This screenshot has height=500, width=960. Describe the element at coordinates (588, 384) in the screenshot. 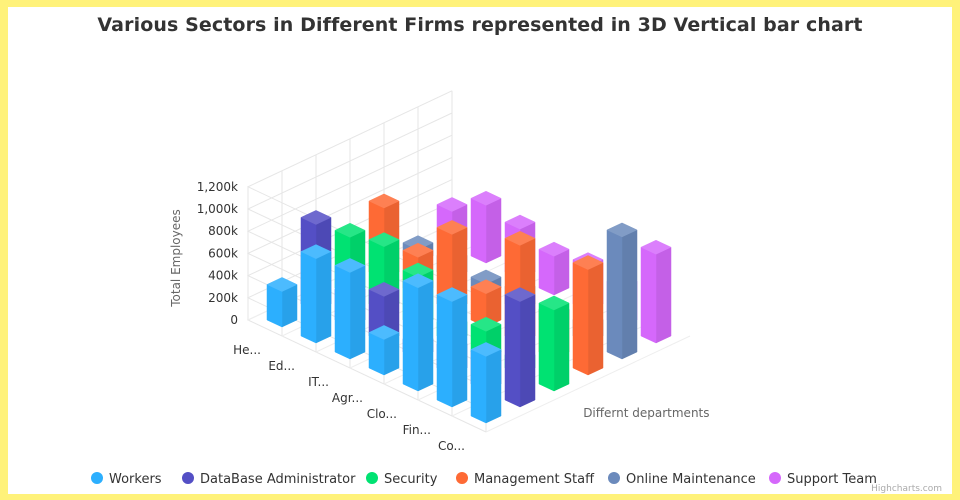

I see `floor-line` at that location.